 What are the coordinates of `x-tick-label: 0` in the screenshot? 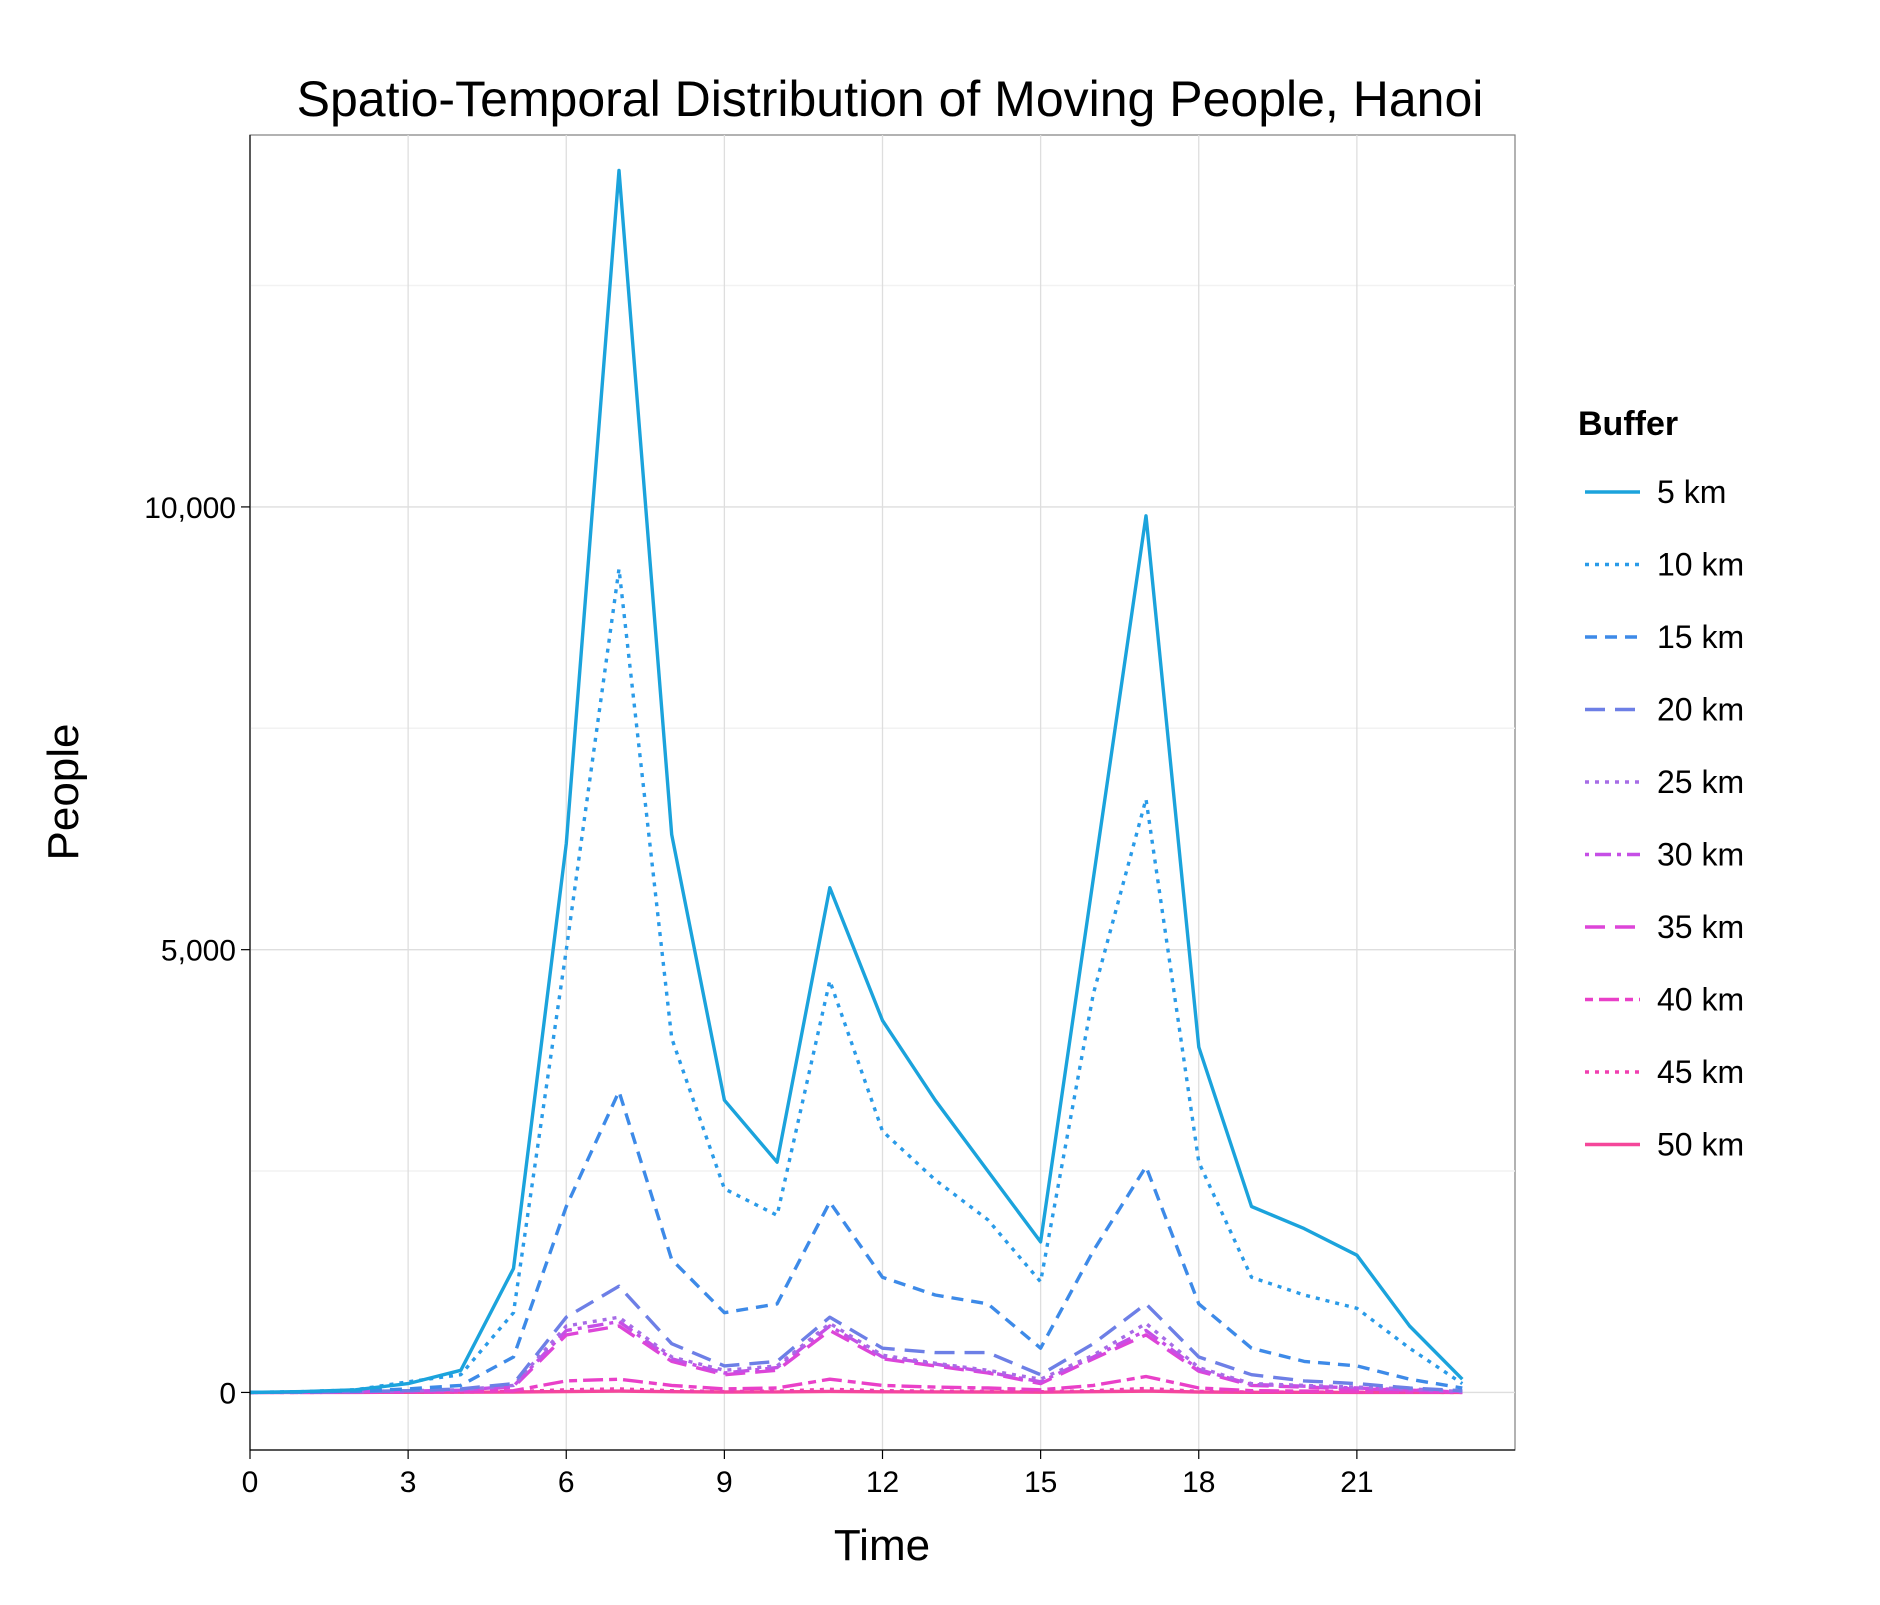 It's located at (250, 1482).